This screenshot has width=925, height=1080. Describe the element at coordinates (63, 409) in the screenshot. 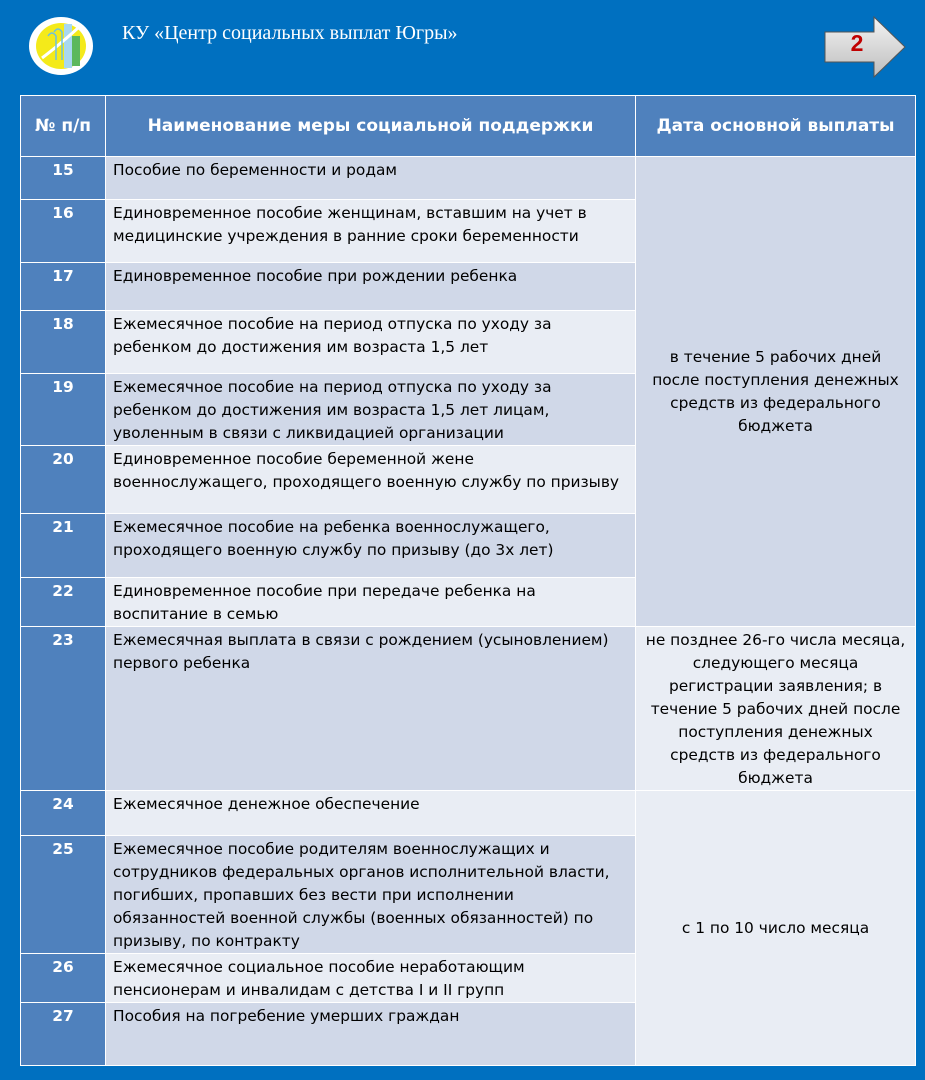

I see `row-number: 19` at that location.